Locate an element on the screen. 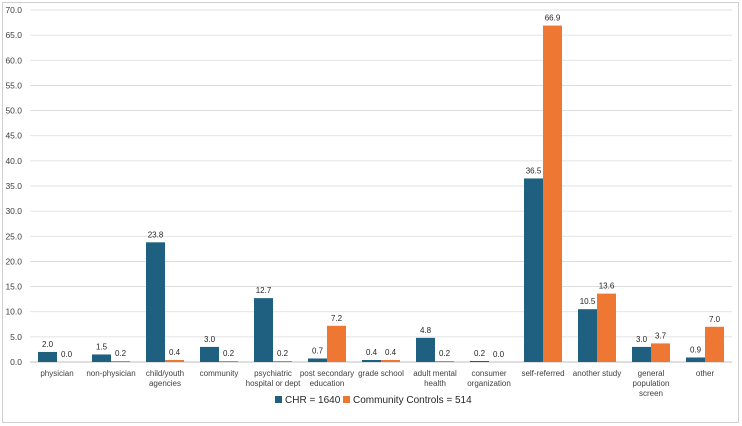 The height and width of the screenshot is (426, 742). x-category-label-line: hospital or dept is located at coordinates (273, 383).